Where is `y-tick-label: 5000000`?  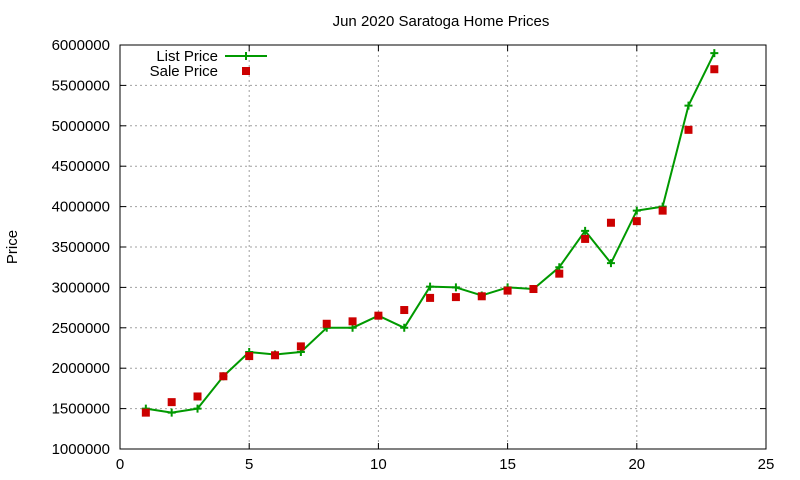 y-tick-label: 5000000 is located at coordinates (81, 126).